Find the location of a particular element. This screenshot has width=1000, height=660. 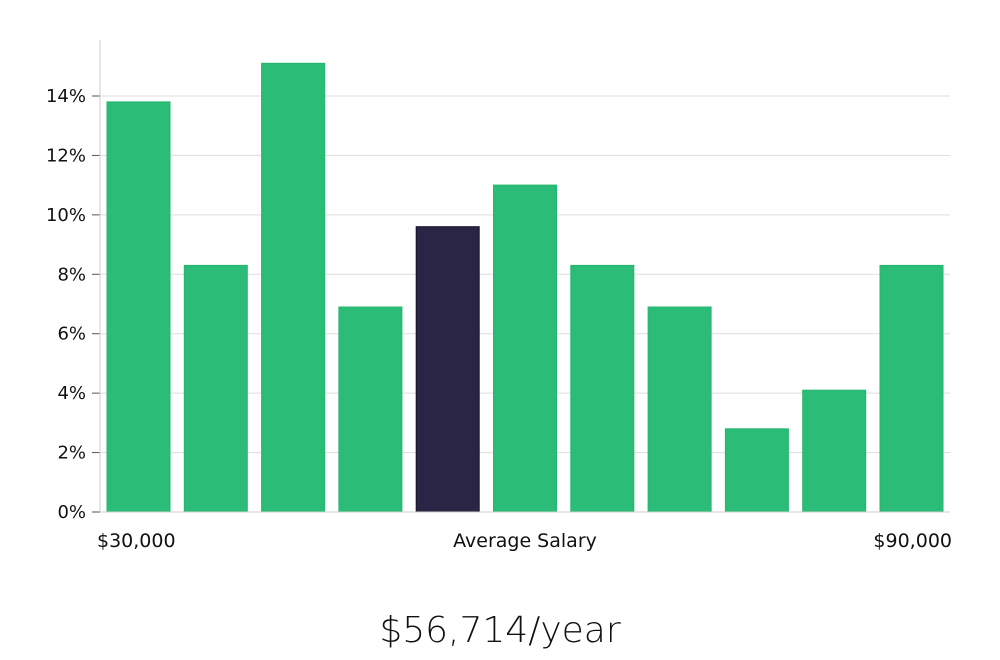

y-tick-label: 6% is located at coordinates (71, 334).